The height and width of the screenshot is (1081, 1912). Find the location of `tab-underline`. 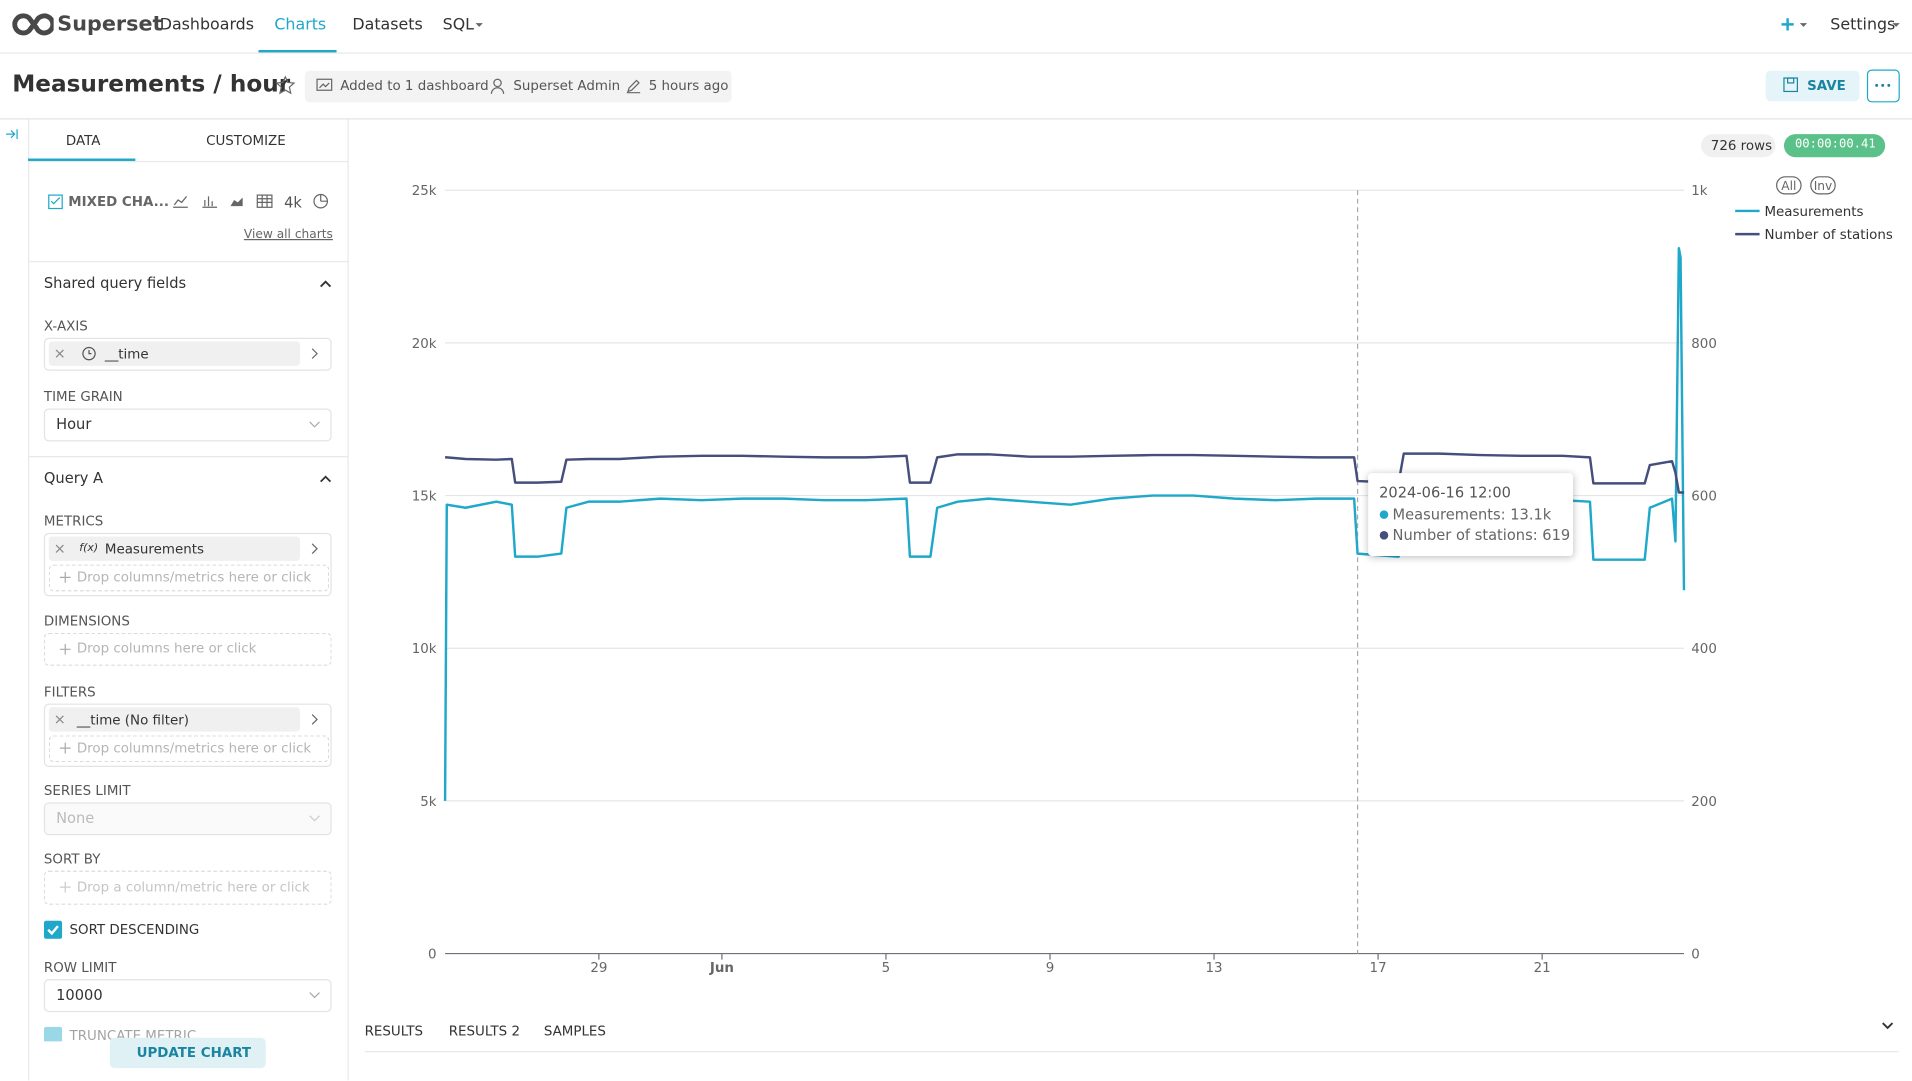

tab-underline is located at coordinates (82, 159).